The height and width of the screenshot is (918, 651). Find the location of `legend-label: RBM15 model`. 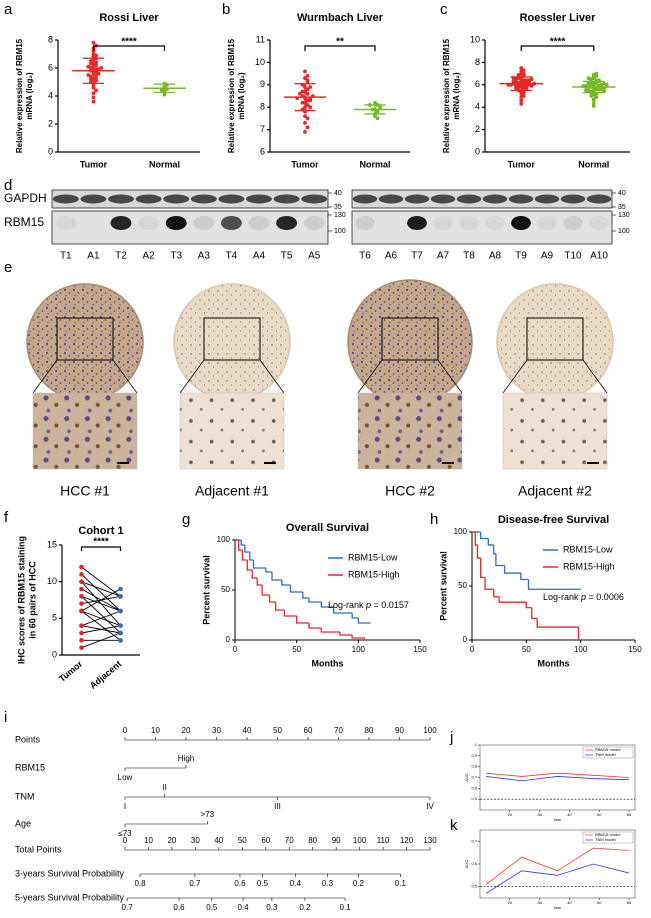

legend-label: RBM15 model is located at coordinates (607, 749).